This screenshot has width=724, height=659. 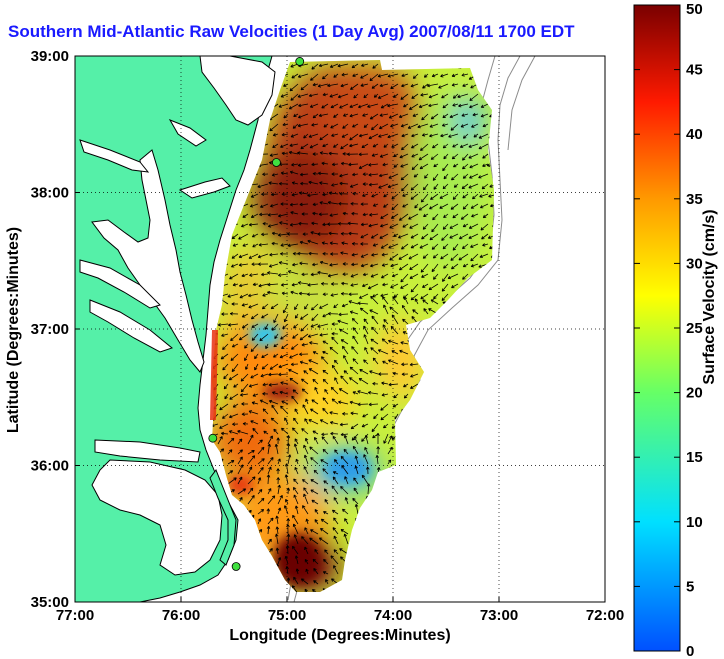 I want to click on chesapeake-bay, so click(x=148, y=261).